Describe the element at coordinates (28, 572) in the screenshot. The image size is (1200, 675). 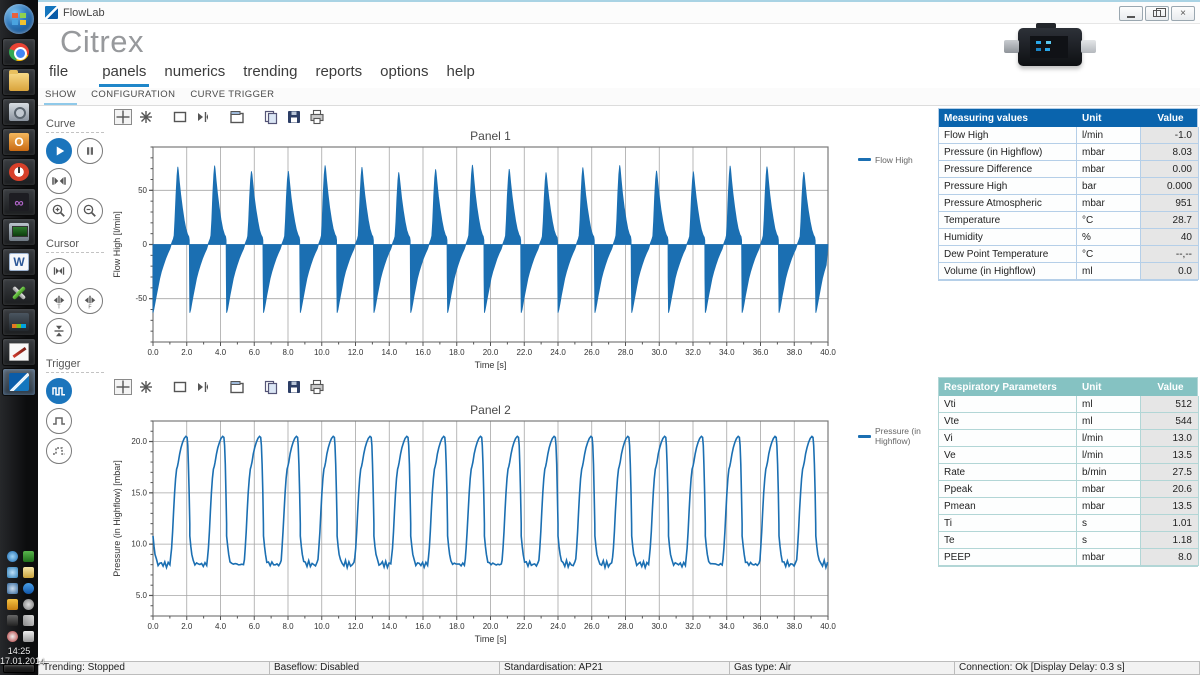
I see `tray-mail-icon` at that location.